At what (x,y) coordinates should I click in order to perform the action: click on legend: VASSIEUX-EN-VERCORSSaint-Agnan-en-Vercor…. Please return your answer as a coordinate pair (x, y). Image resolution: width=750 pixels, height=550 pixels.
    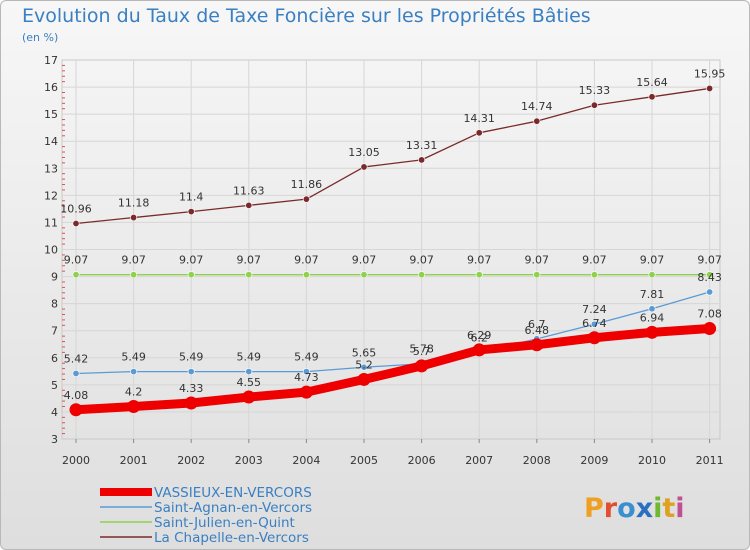
    Looking at the image, I should click on (206, 515).